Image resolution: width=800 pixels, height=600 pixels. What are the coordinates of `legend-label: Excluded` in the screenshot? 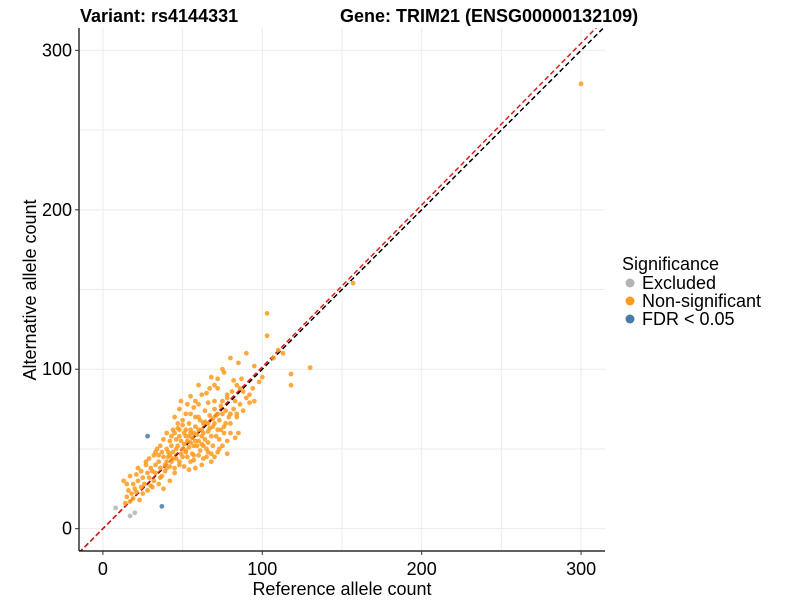 It's located at (679, 283).